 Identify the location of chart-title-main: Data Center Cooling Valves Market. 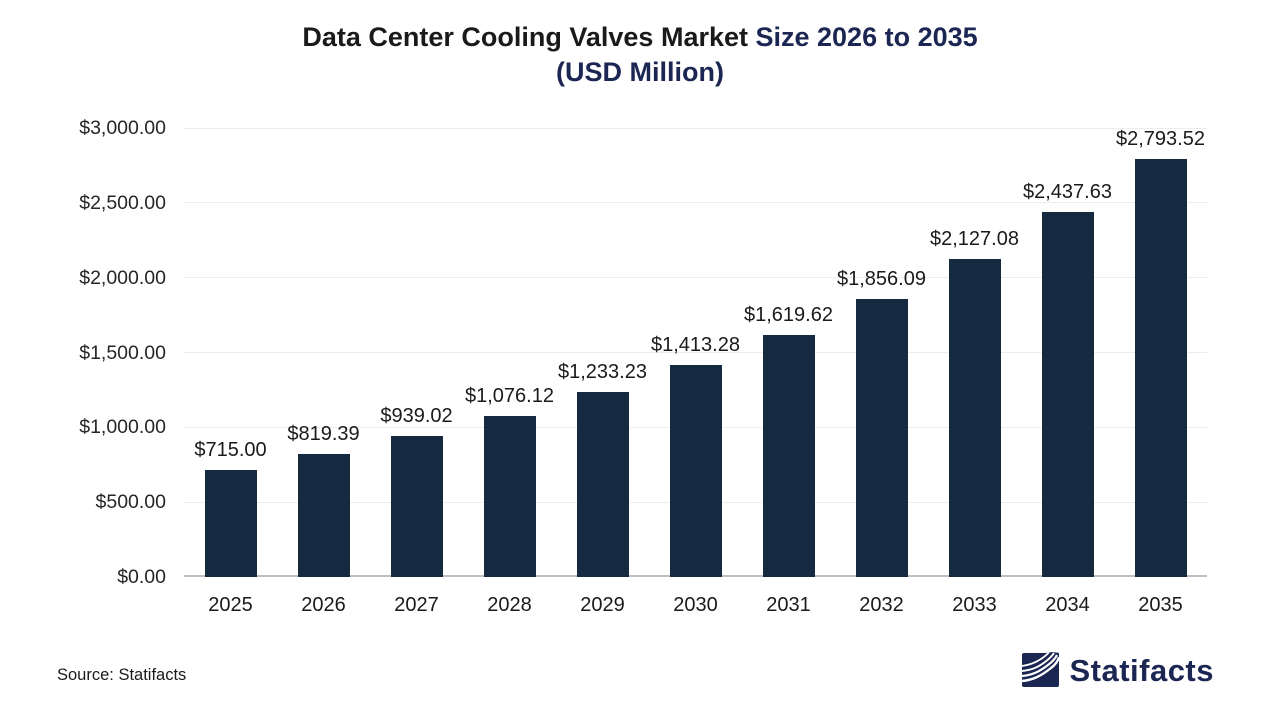
(529, 37).